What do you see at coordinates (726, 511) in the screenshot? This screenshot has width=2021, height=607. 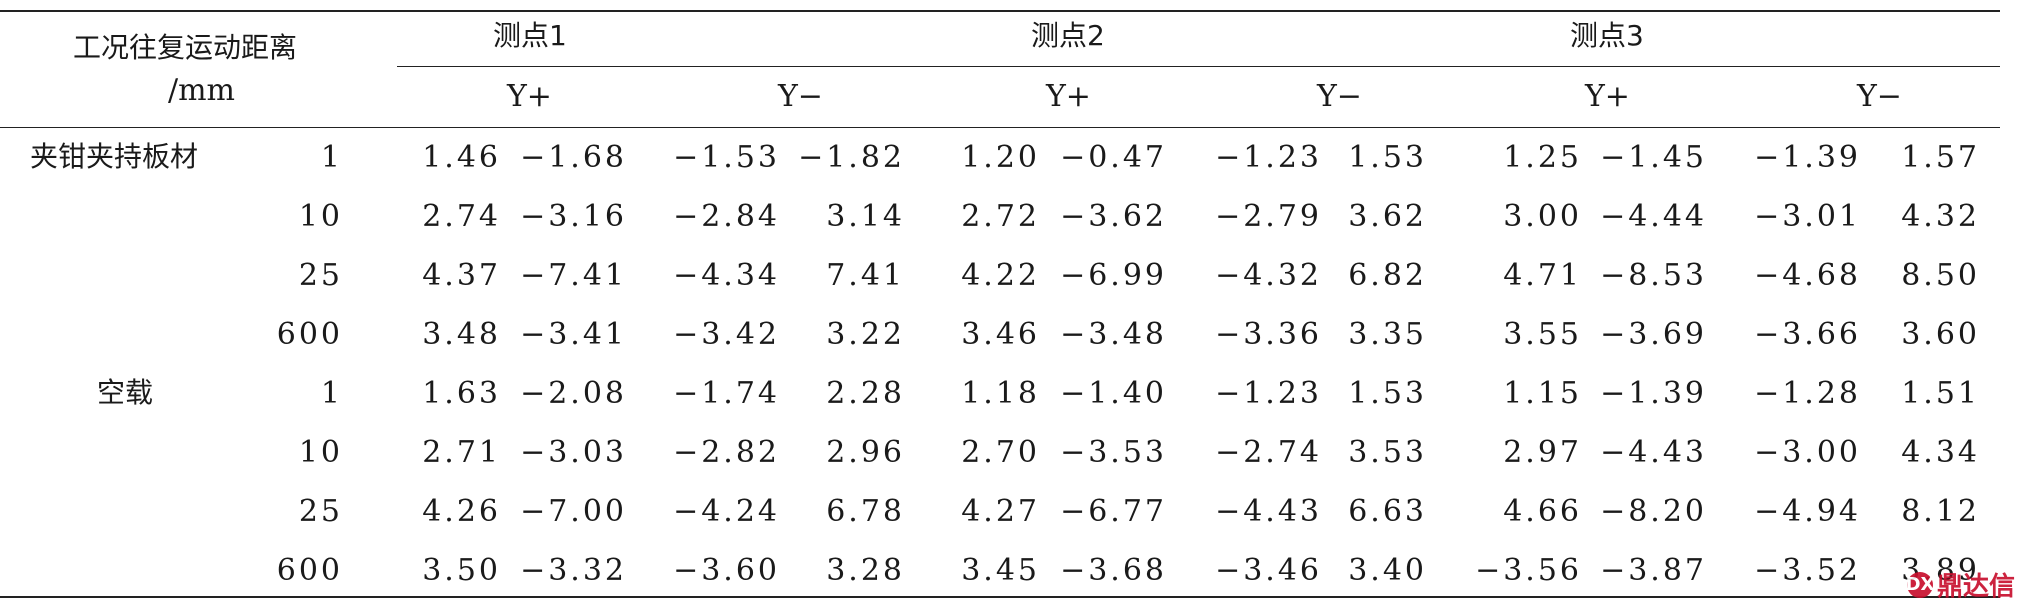 I see `value-cell: −4.24` at bounding box center [726, 511].